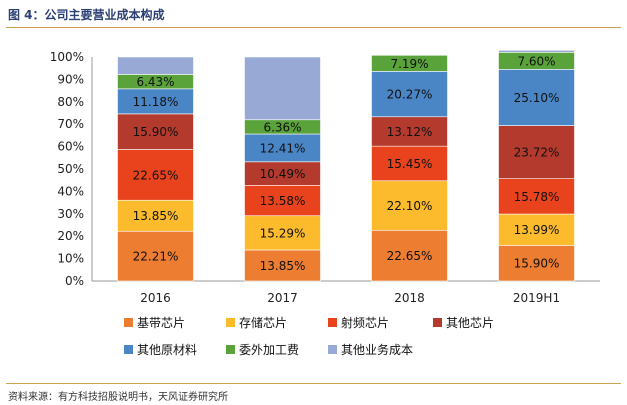 This screenshot has height=405, width=627. What do you see at coordinates (70, 147) in the screenshot?
I see `y-tick-label: 60%` at bounding box center [70, 147].